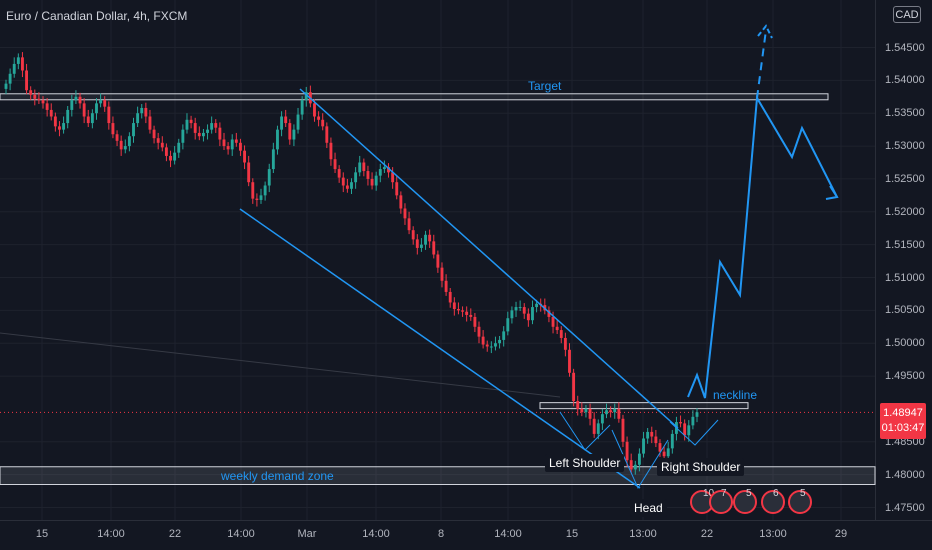  I want to click on symbol-title: Euro / Canadian Dollar, 4h, FXCM, so click(97, 16).